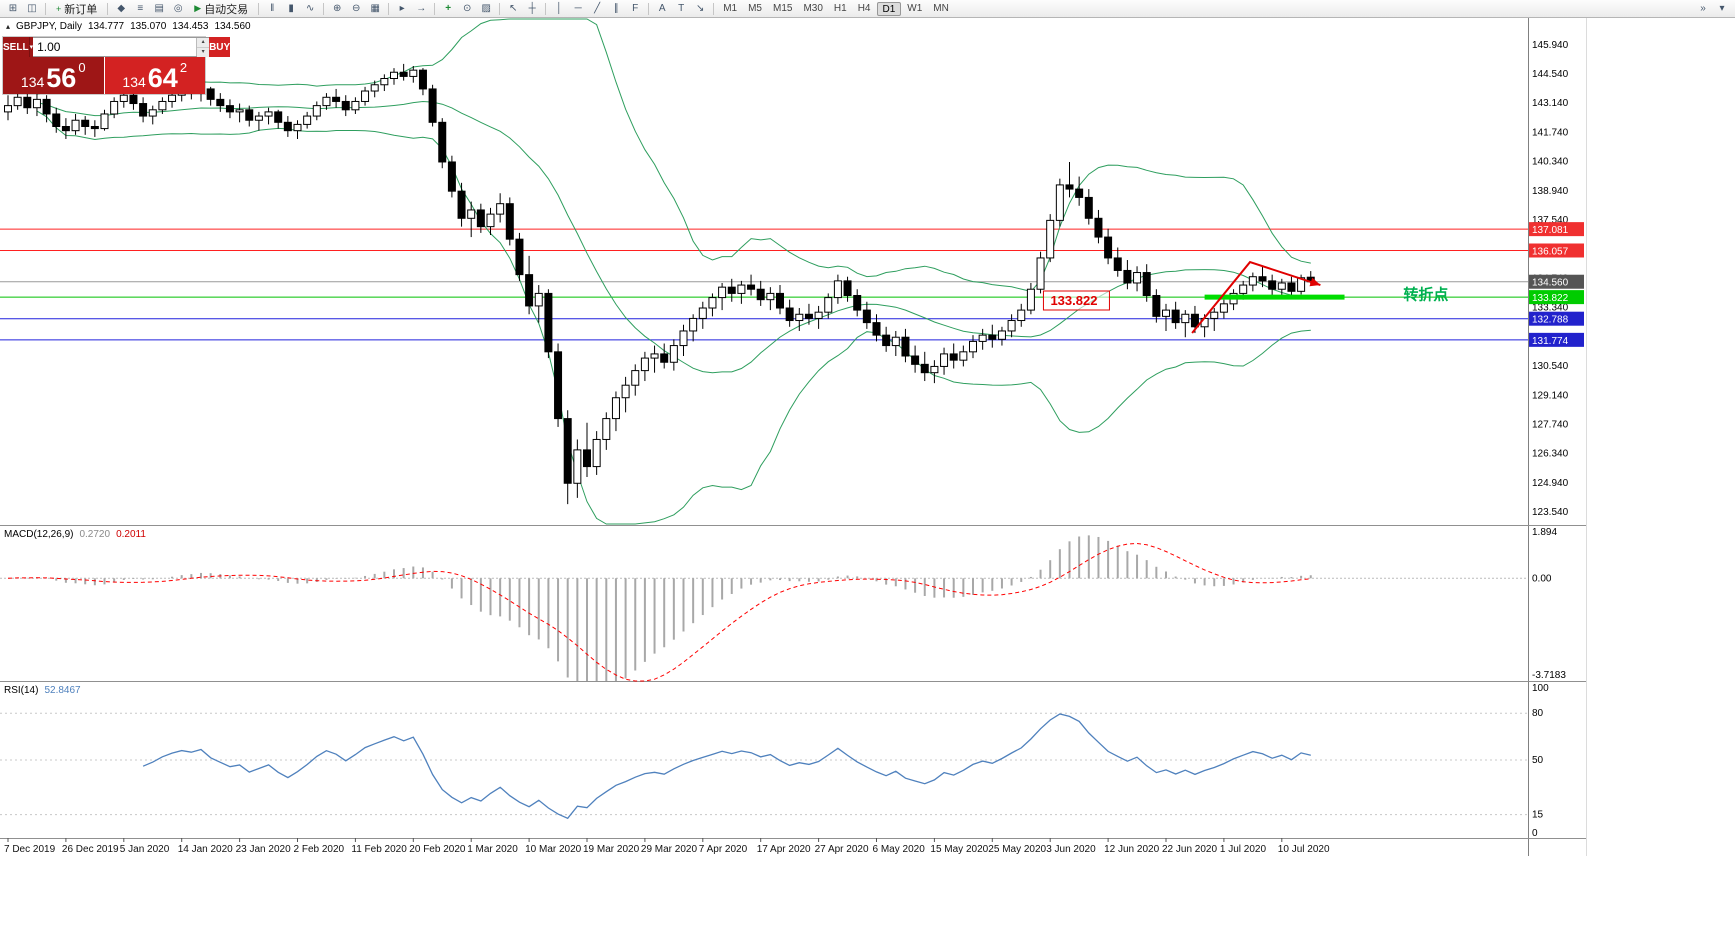  I want to click on vertical-line-icon: │, so click(559, 8).